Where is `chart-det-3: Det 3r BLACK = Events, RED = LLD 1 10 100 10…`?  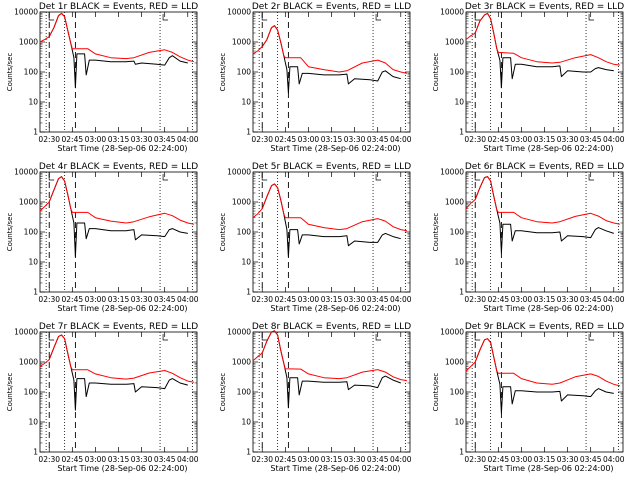 chart-det-3: Det 3r BLACK = Events, RED = LLD 1 10 100 10… is located at coordinates (528, 77).